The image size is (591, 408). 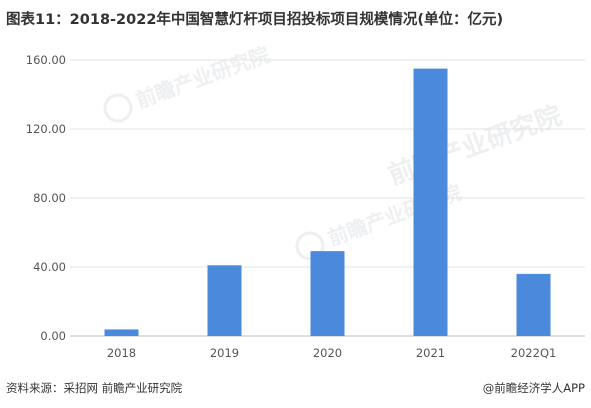 I want to click on watermark-text-3: 前瞻产业研究院, so click(x=475, y=145).